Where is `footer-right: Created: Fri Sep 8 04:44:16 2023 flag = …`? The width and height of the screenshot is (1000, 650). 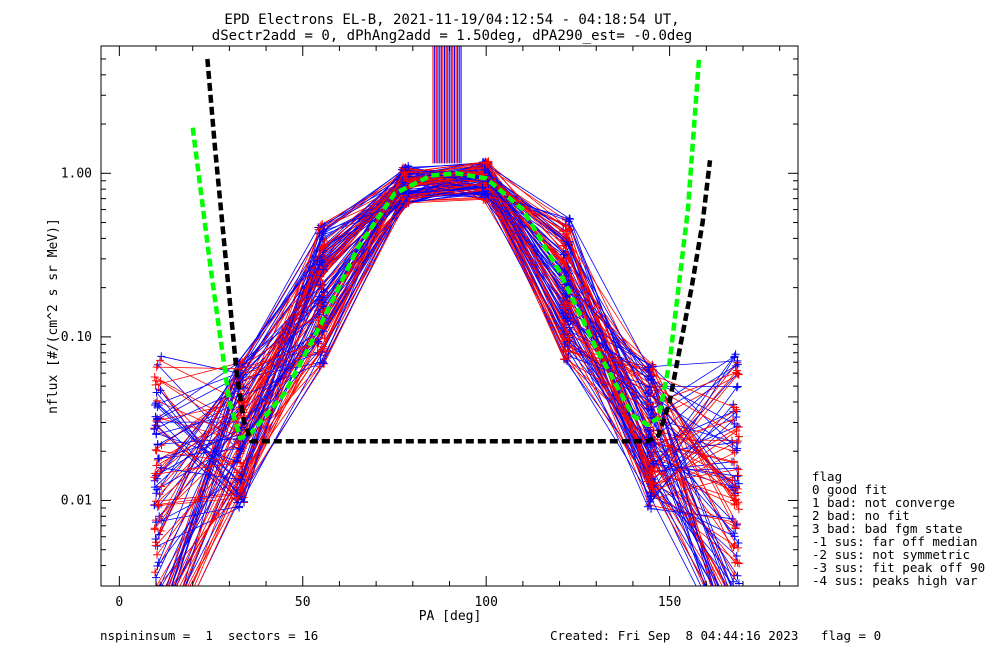
footer-right: Created: Fri Sep 8 04:44:16 2023 flag = … is located at coordinates (715, 635).